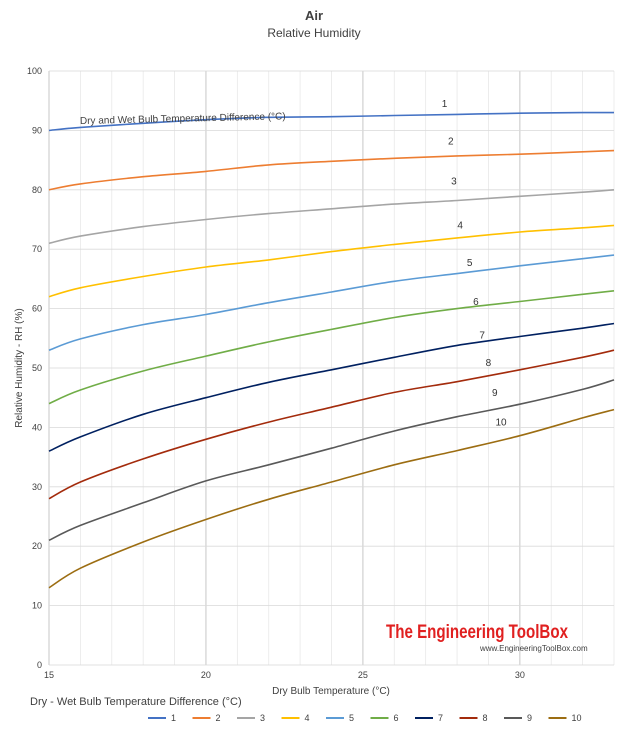 The width and height of the screenshot is (629, 734). What do you see at coordinates (451, 142) in the screenshot?
I see `series-label-2: 2` at bounding box center [451, 142].